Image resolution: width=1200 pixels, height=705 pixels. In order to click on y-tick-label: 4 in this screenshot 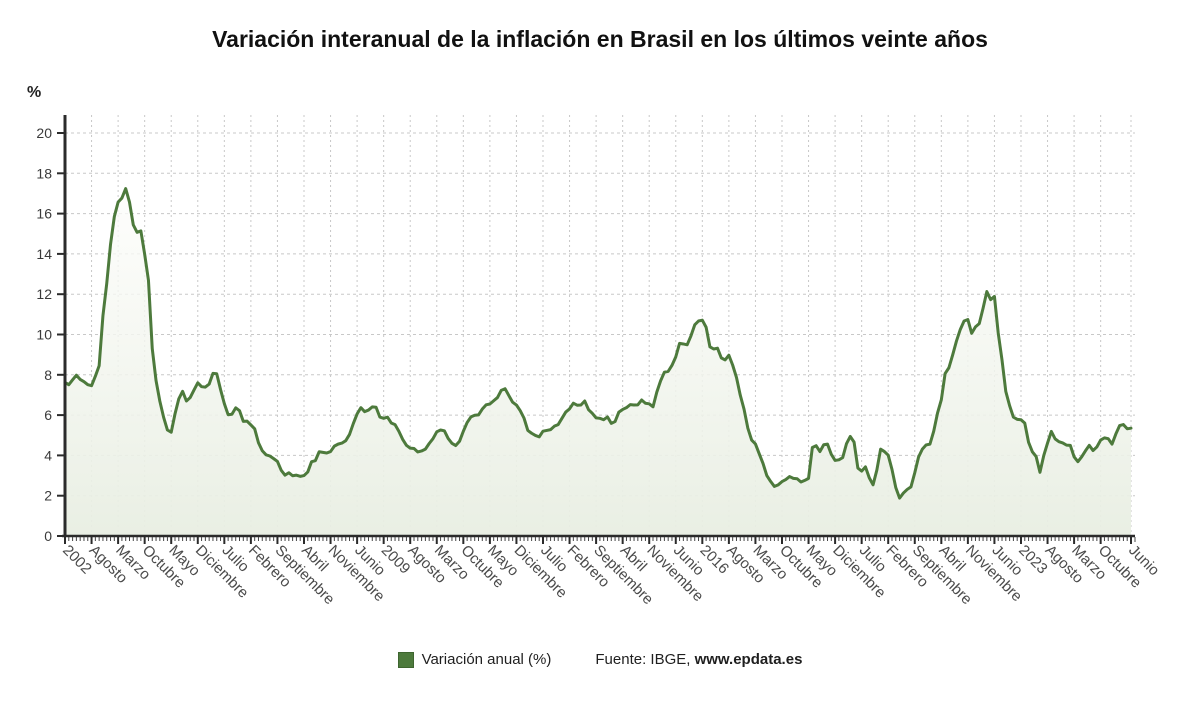, I will do `click(48, 455)`.